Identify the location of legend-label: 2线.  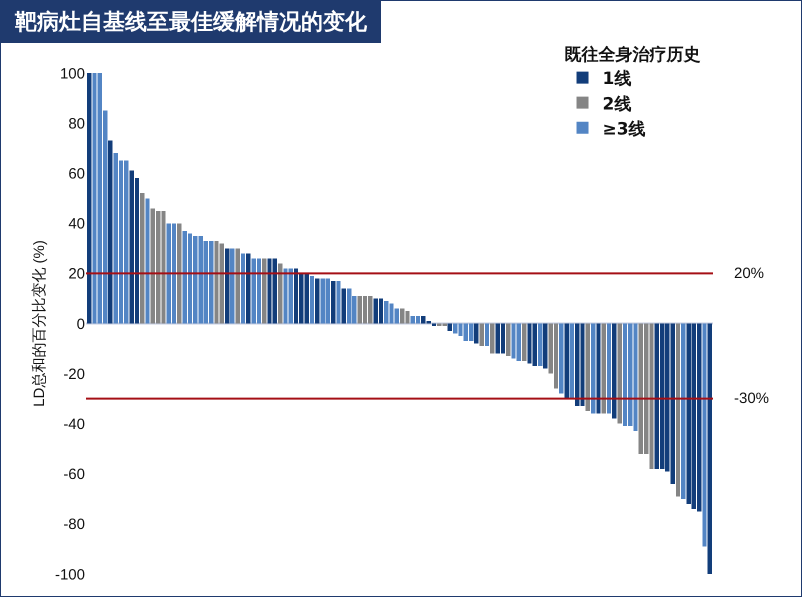
(617, 104).